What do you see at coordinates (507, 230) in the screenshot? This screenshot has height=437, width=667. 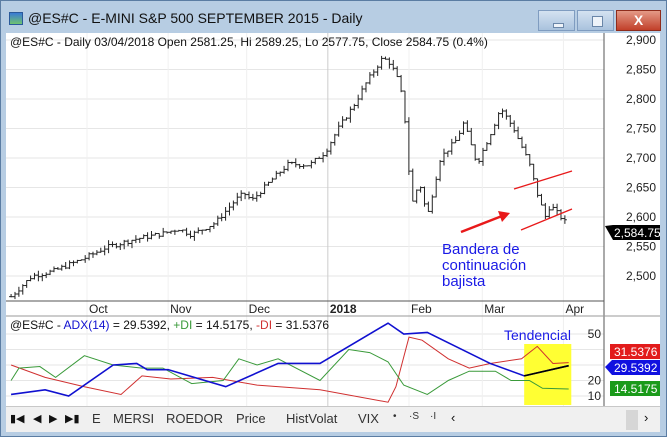 I see `bear-flag-annotation: Bandera de continuación bajista` at bounding box center [507, 230].